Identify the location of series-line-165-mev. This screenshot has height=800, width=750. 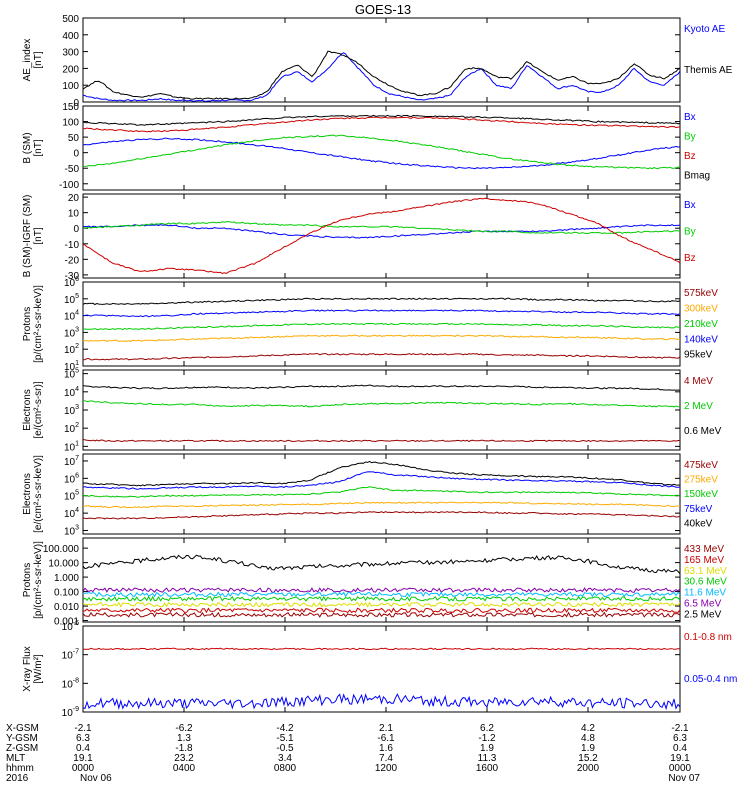
(381, 610).